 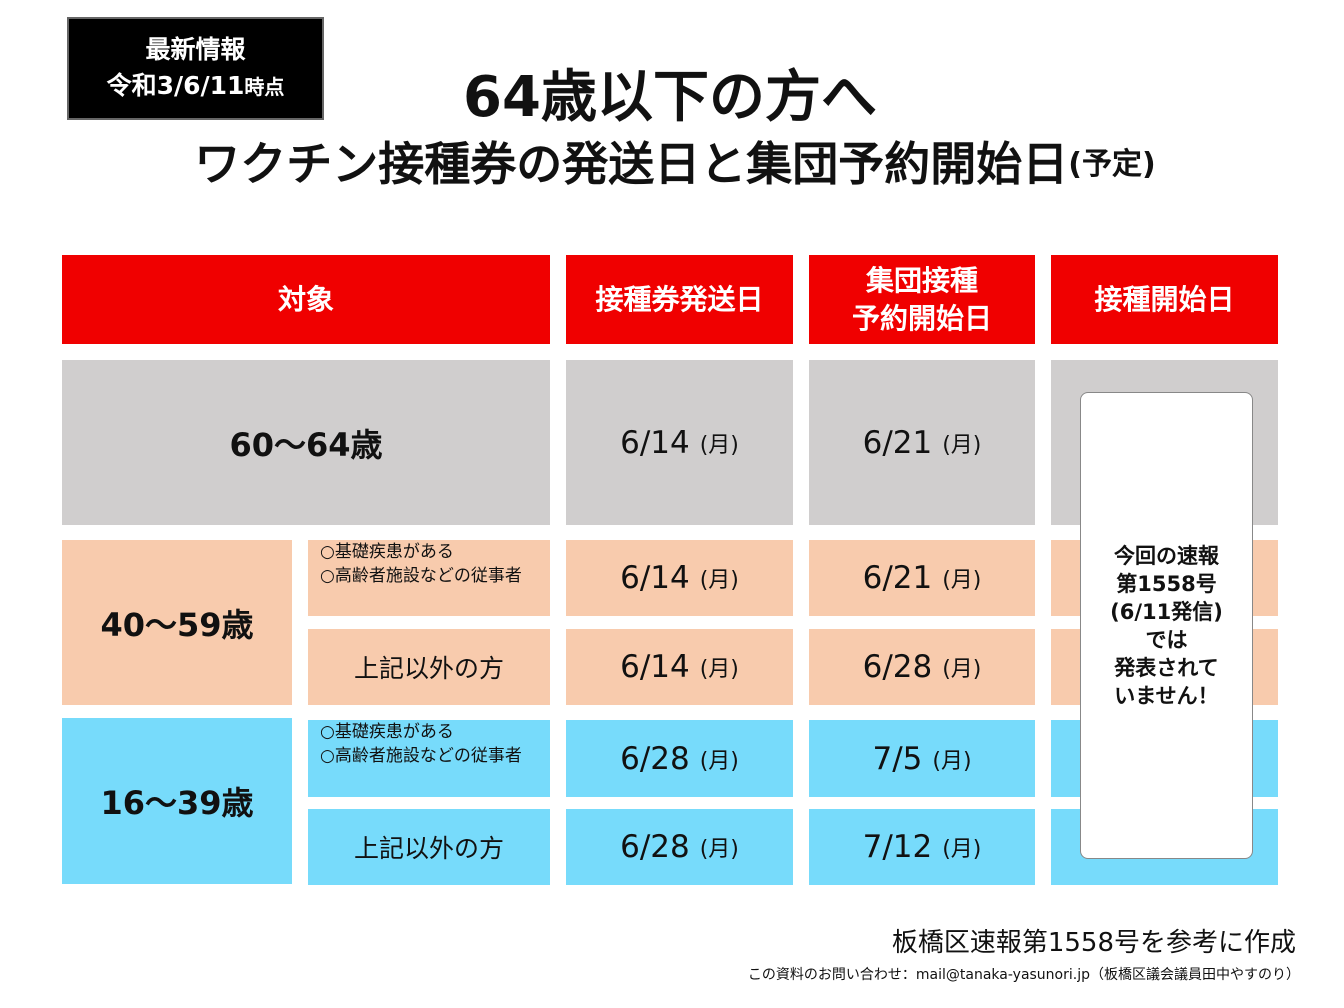 What do you see at coordinates (1164, 299) in the screenshot?
I see `header-start-date: 接種開始日` at bounding box center [1164, 299].